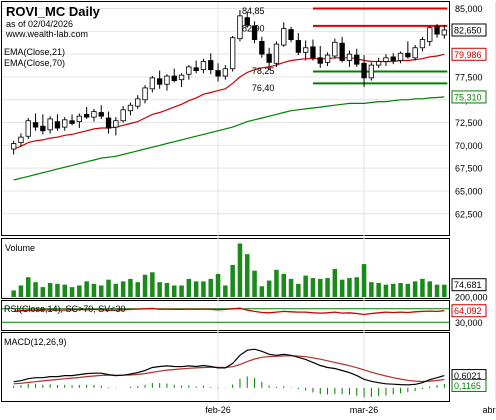 This screenshot has width=496, height=420. What do you see at coordinates (350, 410) in the screenshot?
I see `x-tick-labels: feb-26 mar-26 abr-26` at bounding box center [350, 410].